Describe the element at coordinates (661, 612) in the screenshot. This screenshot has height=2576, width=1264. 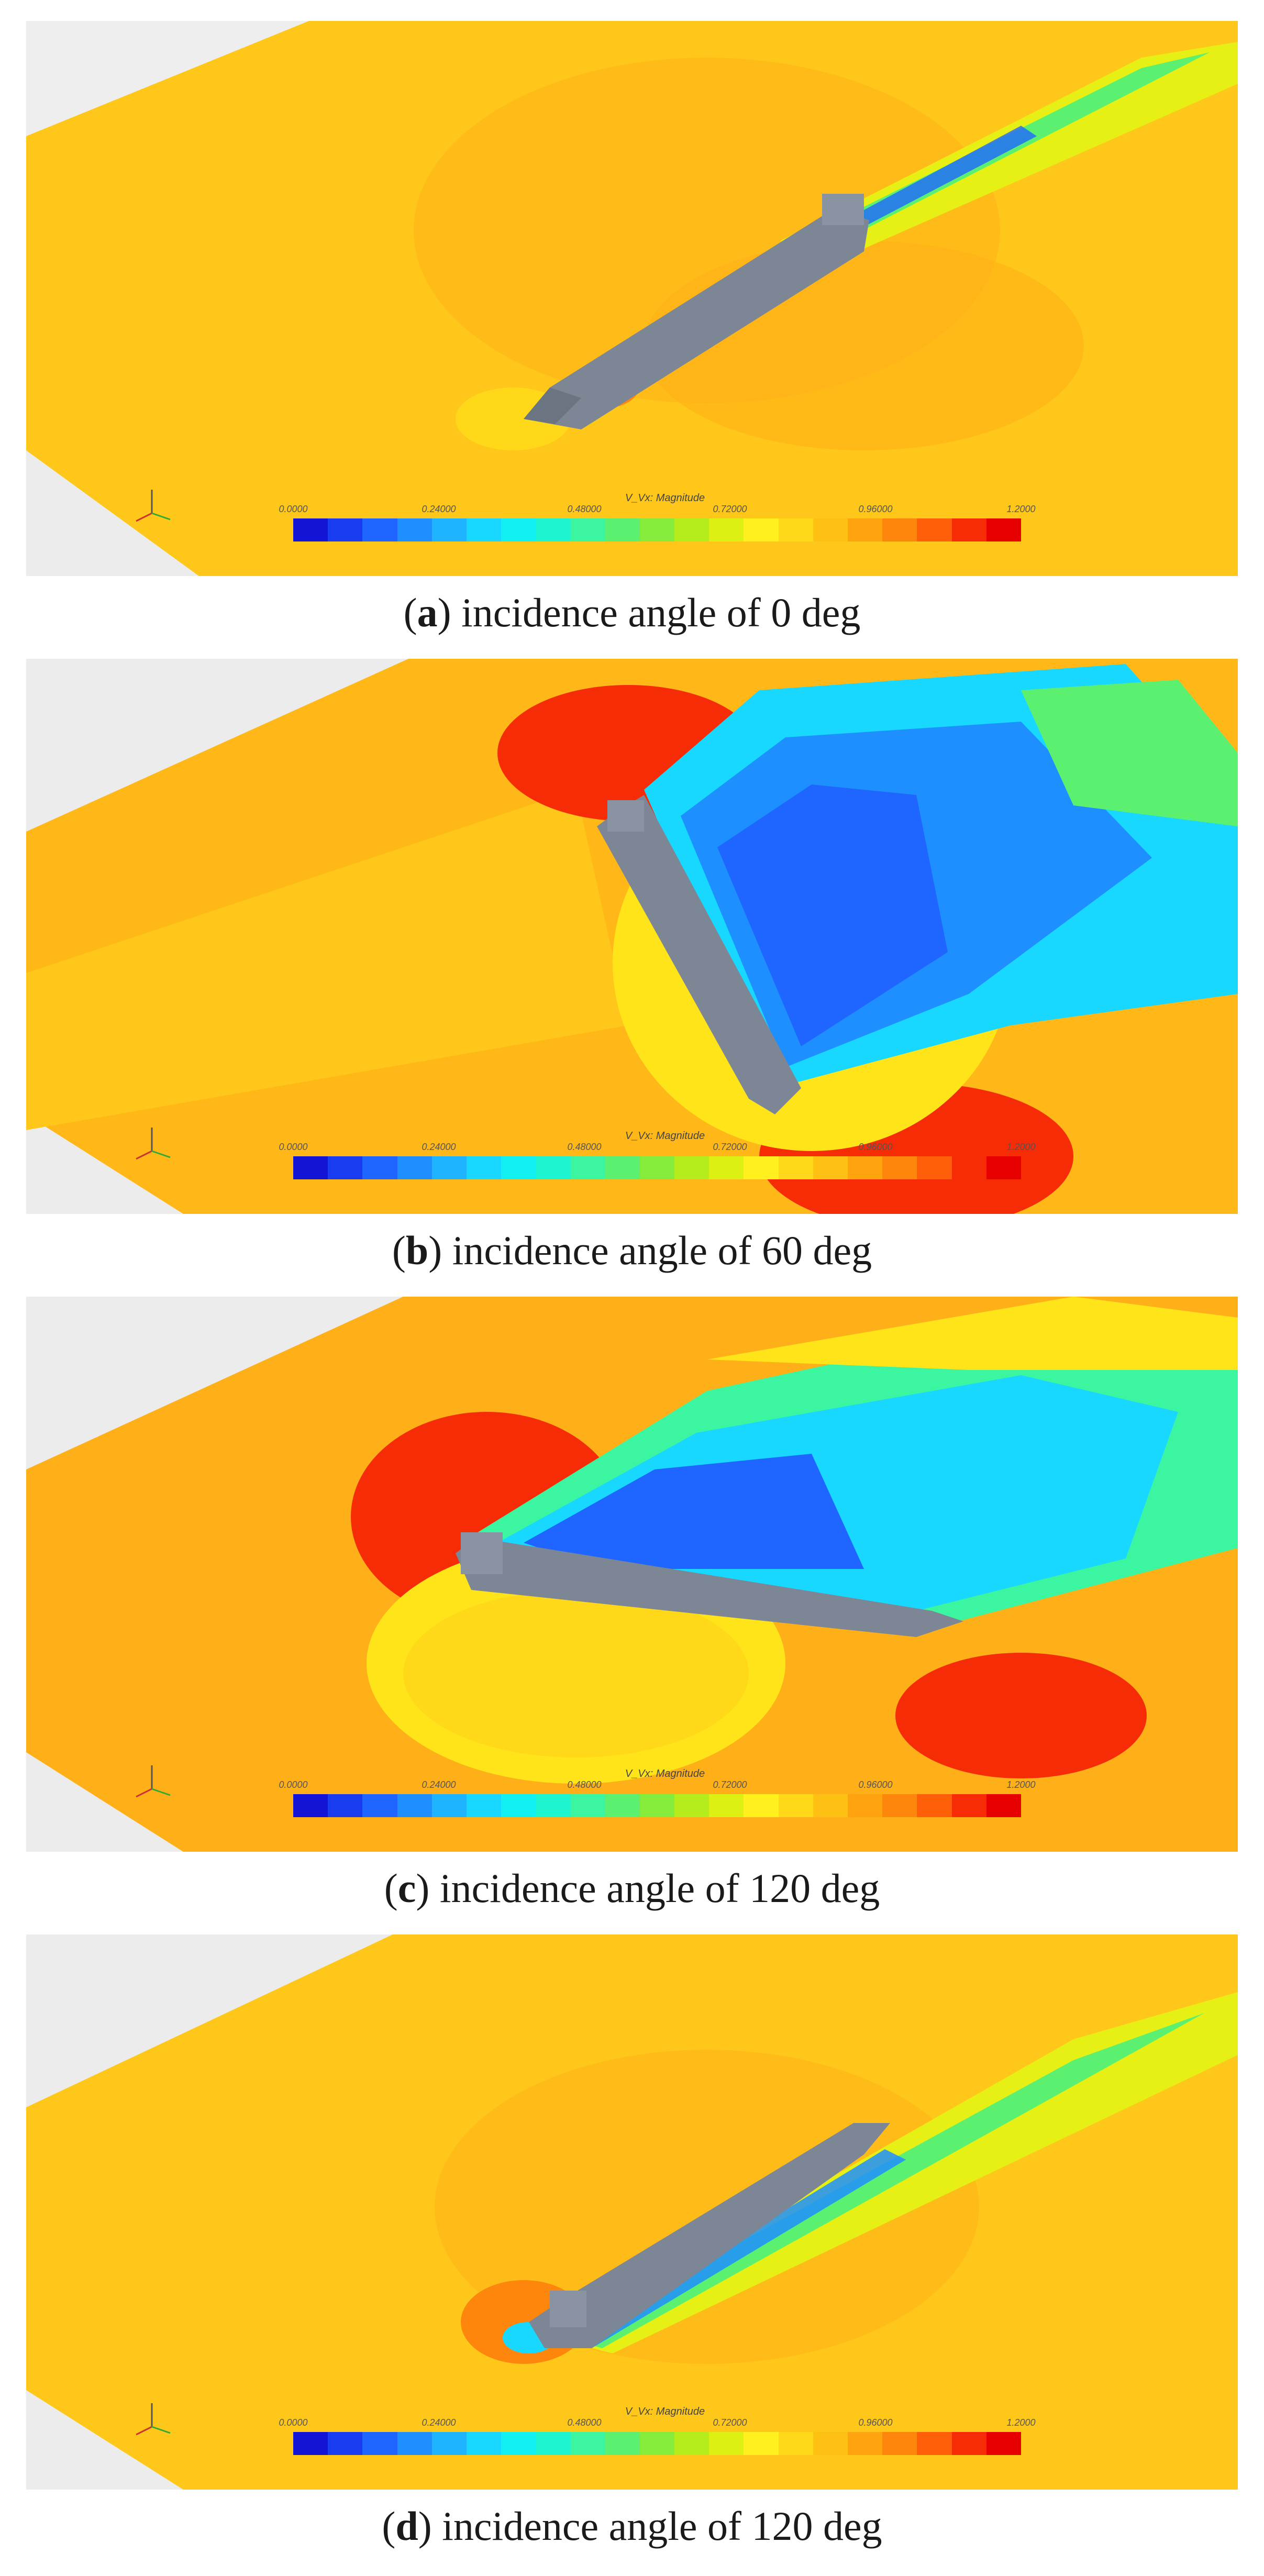
I see `caption-text: incidence angle of 0 deg` at that location.